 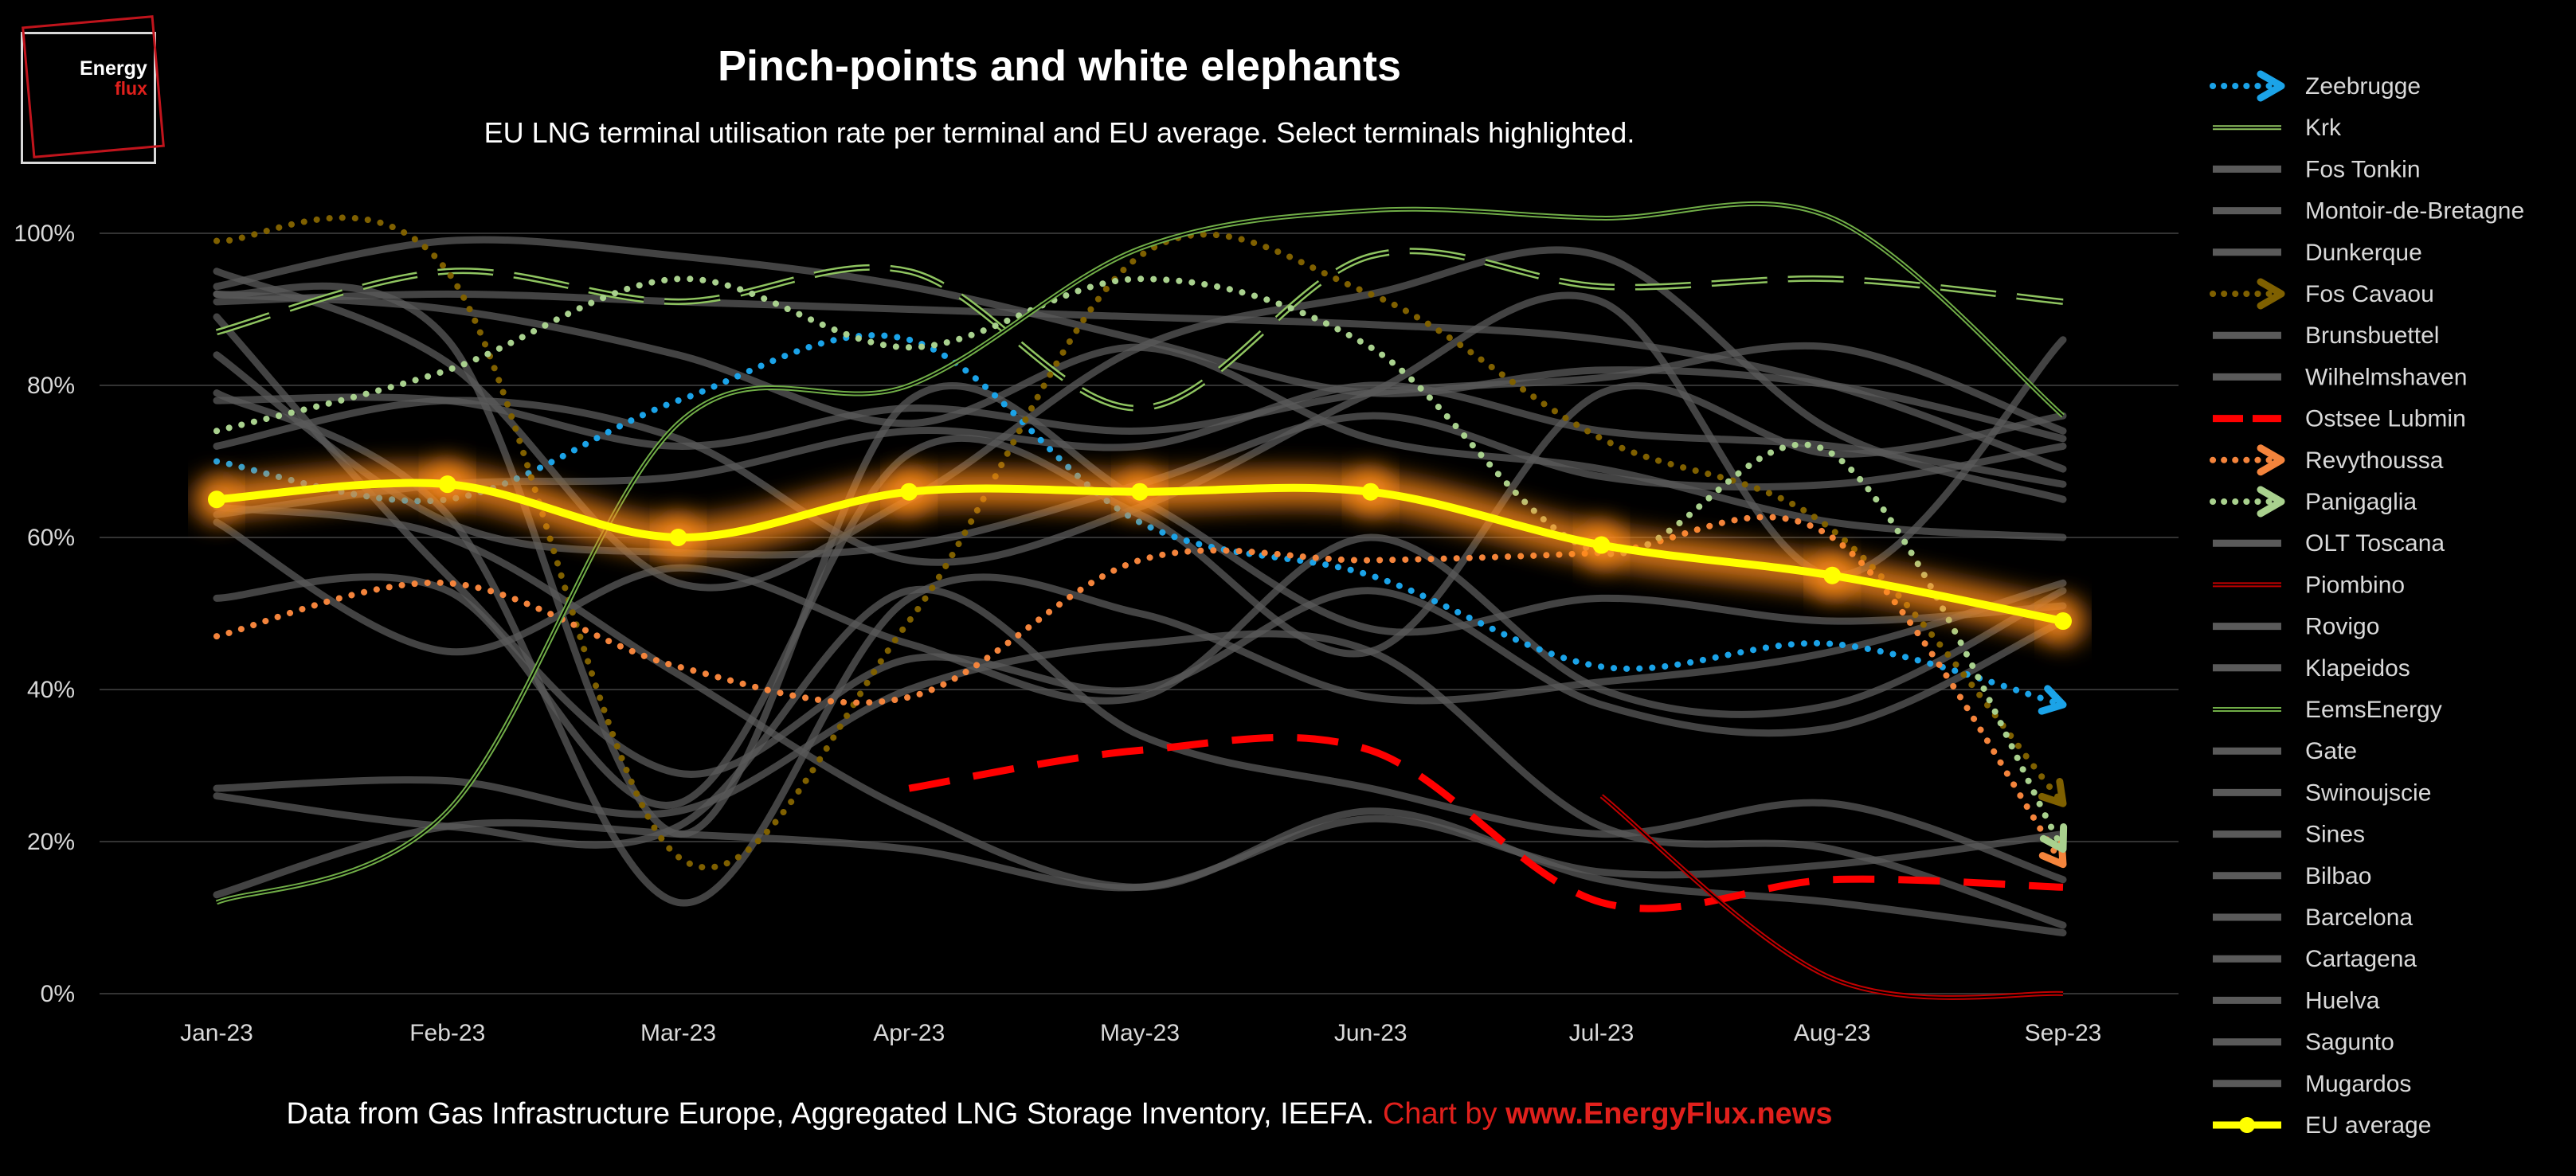 I want to click on x-tick-label: Aug-23, so click(x=1832, y=1033).